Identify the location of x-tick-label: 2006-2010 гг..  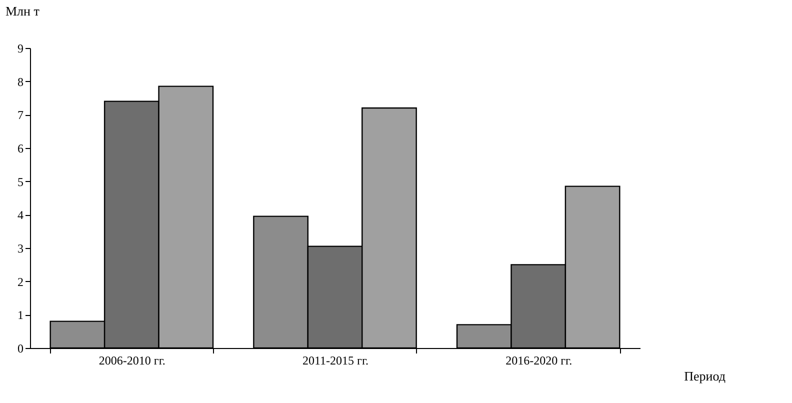
(132, 361).